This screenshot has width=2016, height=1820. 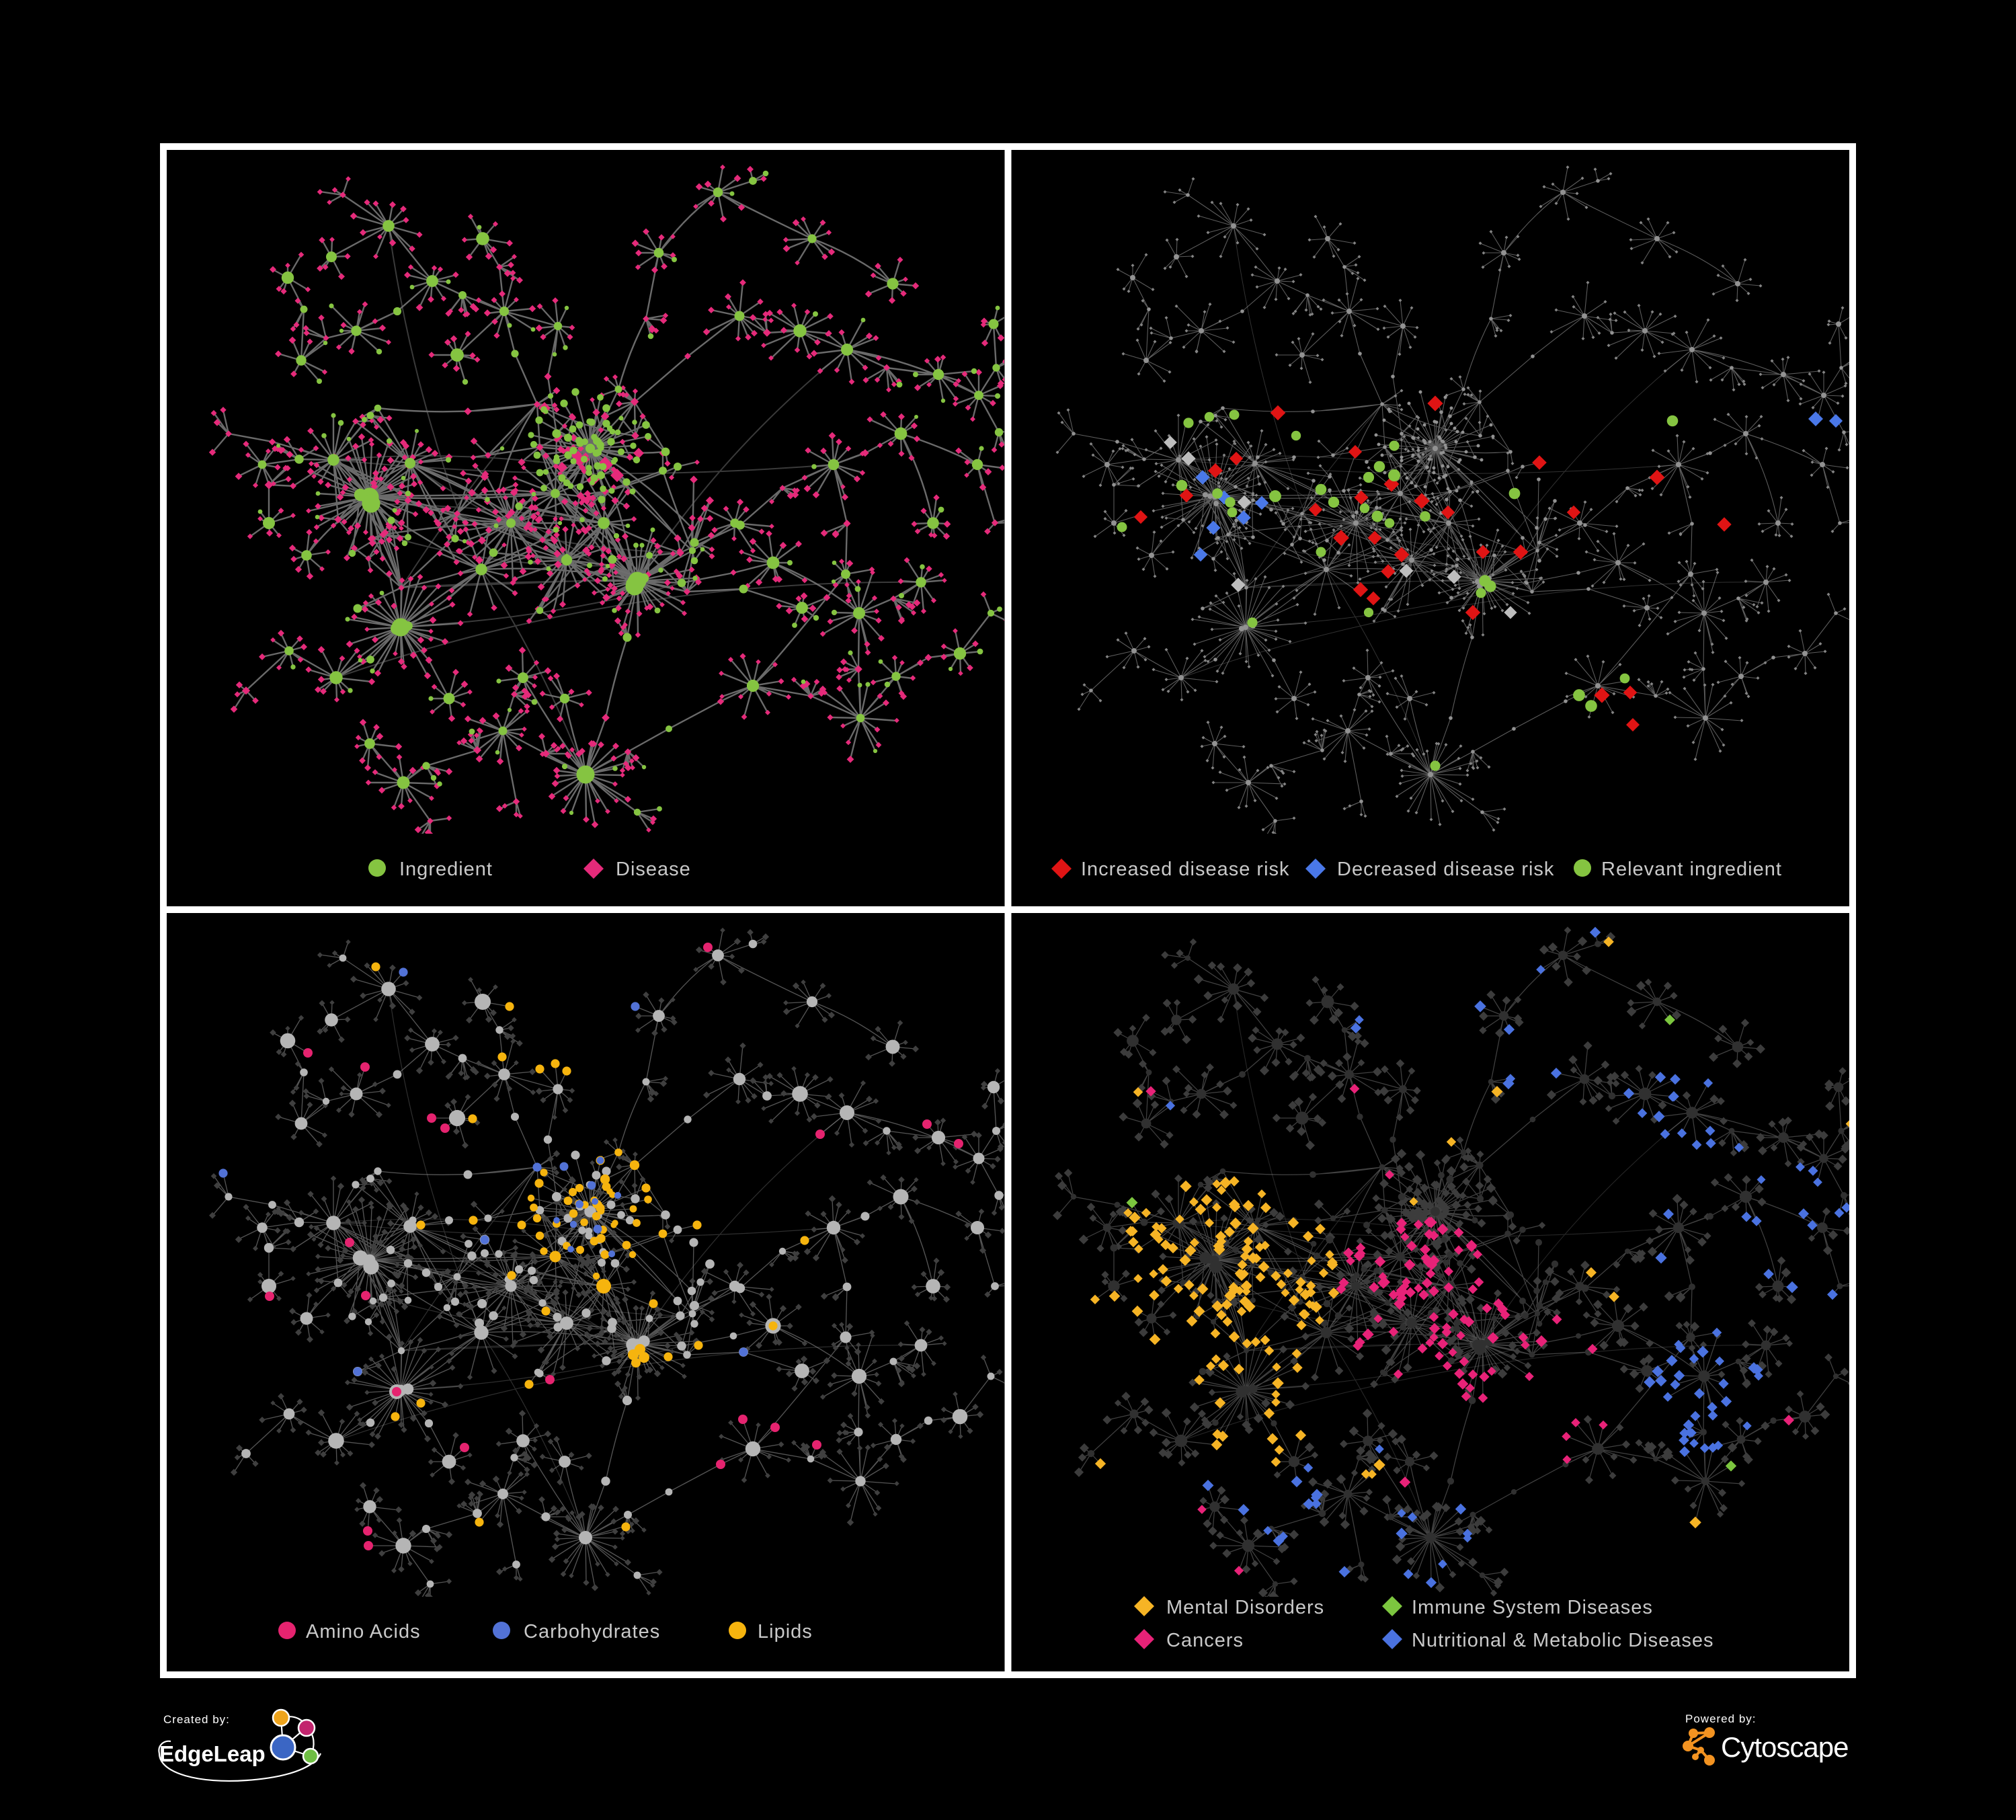 What do you see at coordinates (1532, 1607) in the screenshot?
I see `svg-text: Immune System Diseases` at bounding box center [1532, 1607].